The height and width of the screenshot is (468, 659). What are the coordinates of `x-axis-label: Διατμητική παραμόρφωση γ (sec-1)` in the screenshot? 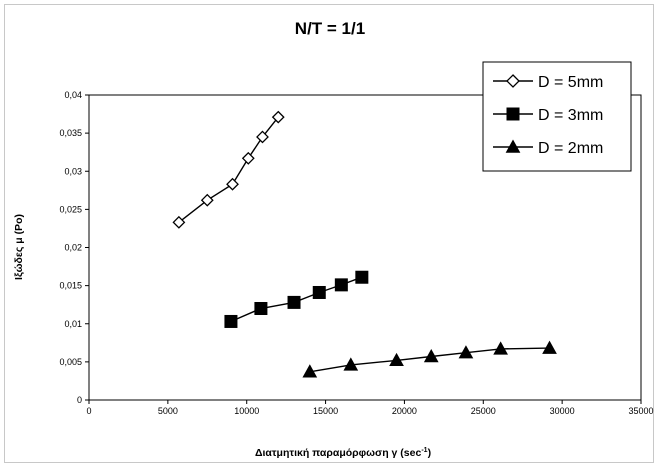 It's located at (343, 453).